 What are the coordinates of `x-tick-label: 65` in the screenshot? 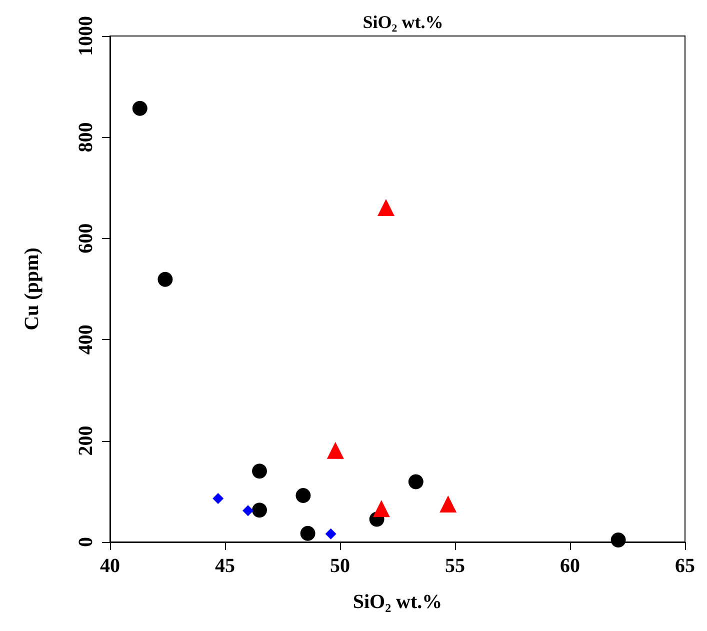 It's located at (685, 566).